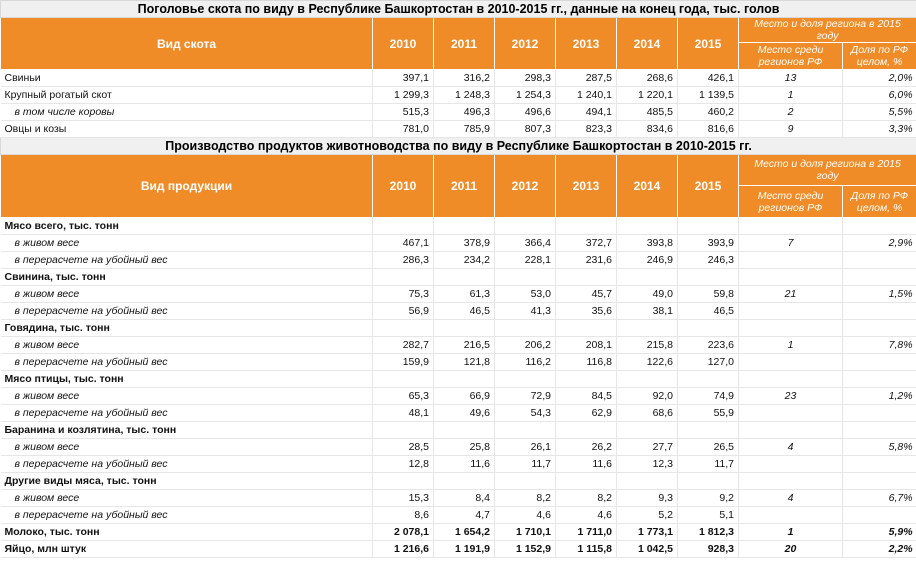  Describe the element at coordinates (708, 311) in the screenshot. I see `value-cell: 46,5` at that location.